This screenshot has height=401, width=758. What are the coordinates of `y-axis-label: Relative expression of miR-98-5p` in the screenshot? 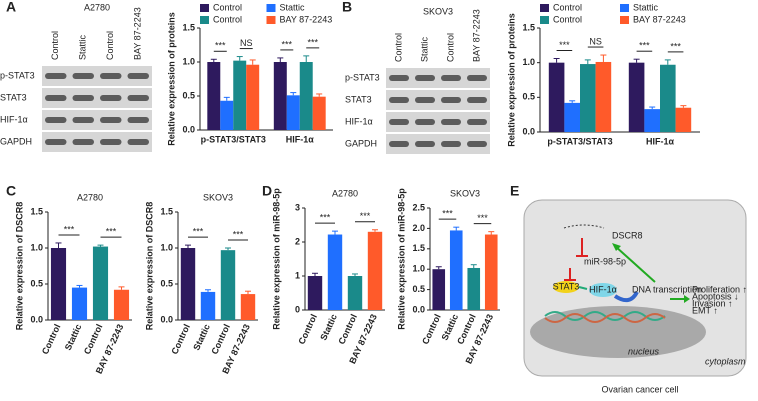 It's located at (276, 259).